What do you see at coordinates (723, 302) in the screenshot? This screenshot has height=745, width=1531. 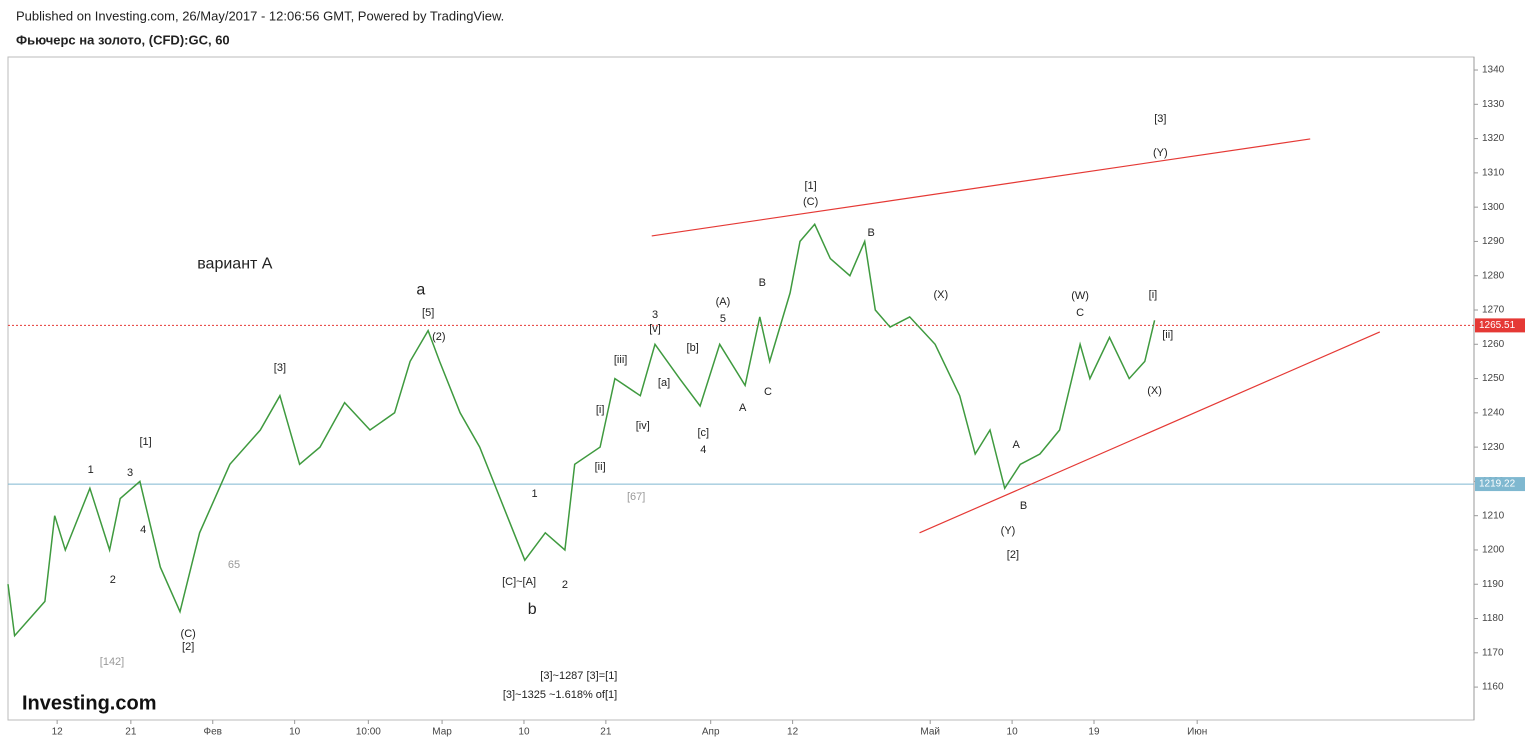 I see `wave-label: (A)` at bounding box center [723, 302].